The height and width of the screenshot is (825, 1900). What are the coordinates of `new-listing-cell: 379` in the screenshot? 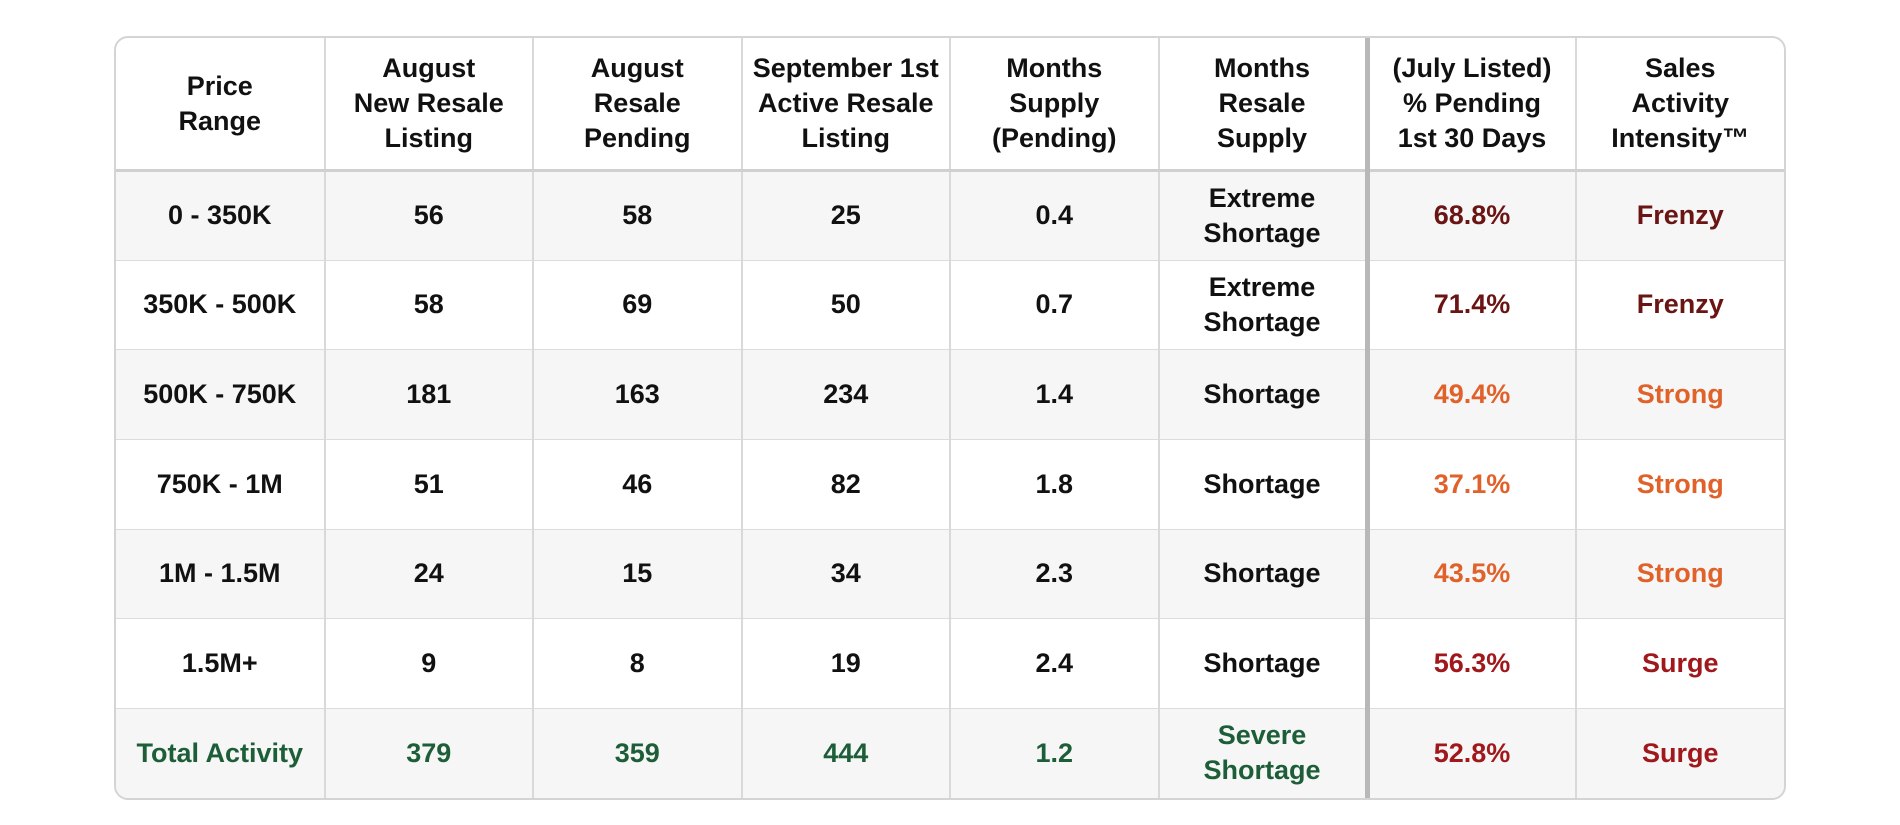 It's located at (429, 753).